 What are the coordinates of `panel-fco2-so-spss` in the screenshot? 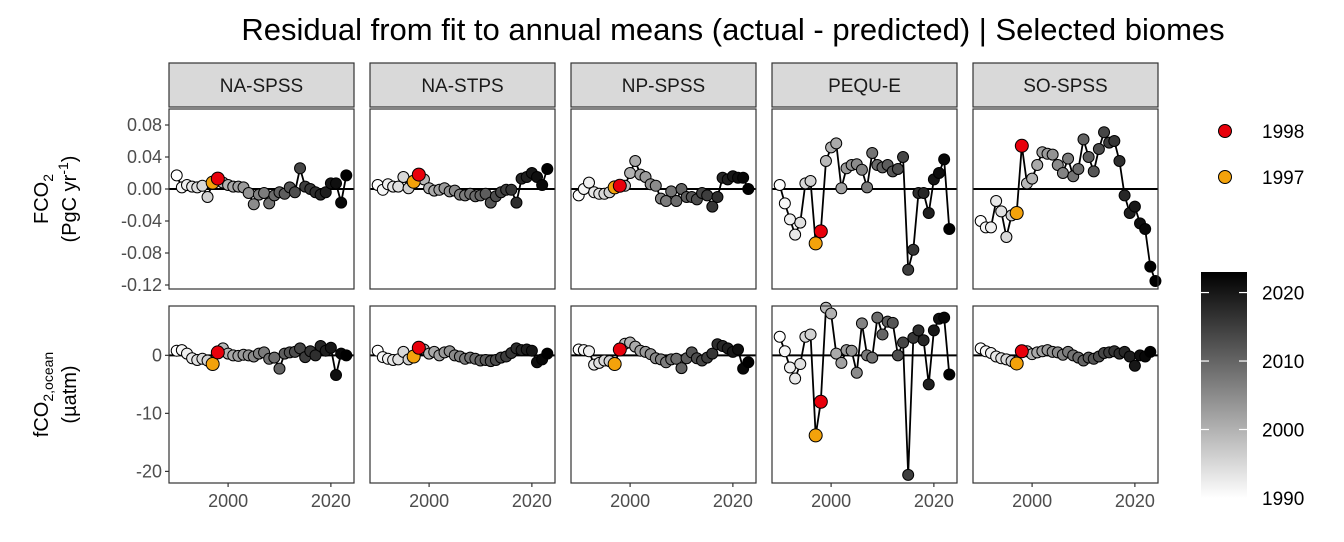 It's located at (1067, 199).